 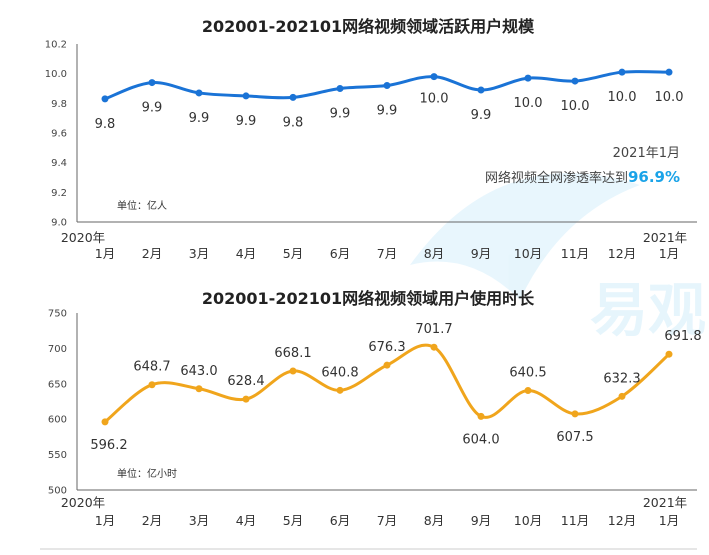 I want to click on chart2-x-tick: 4月, so click(x=246, y=520).